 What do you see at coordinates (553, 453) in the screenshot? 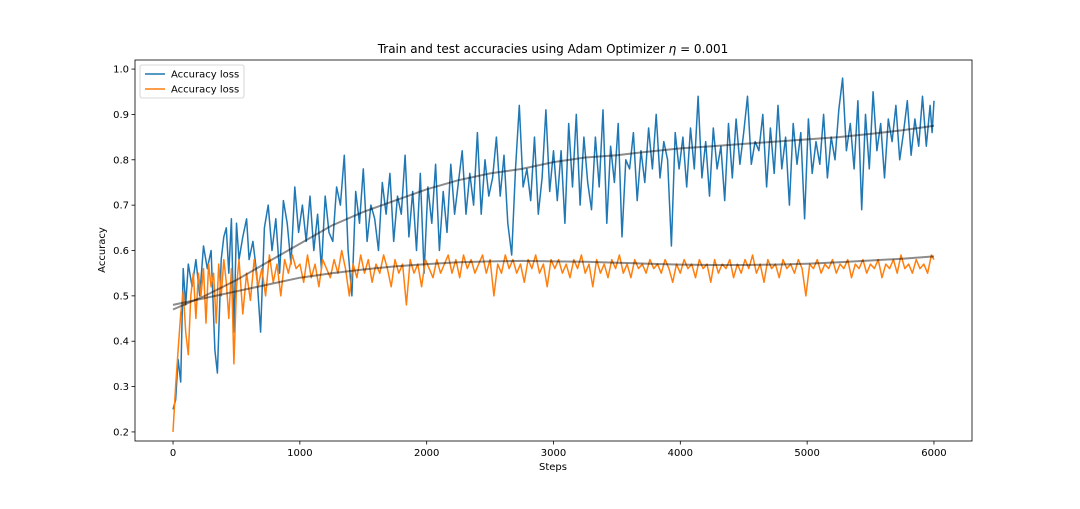
I see `x-tick-label: 3000` at bounding box center [553, 453].